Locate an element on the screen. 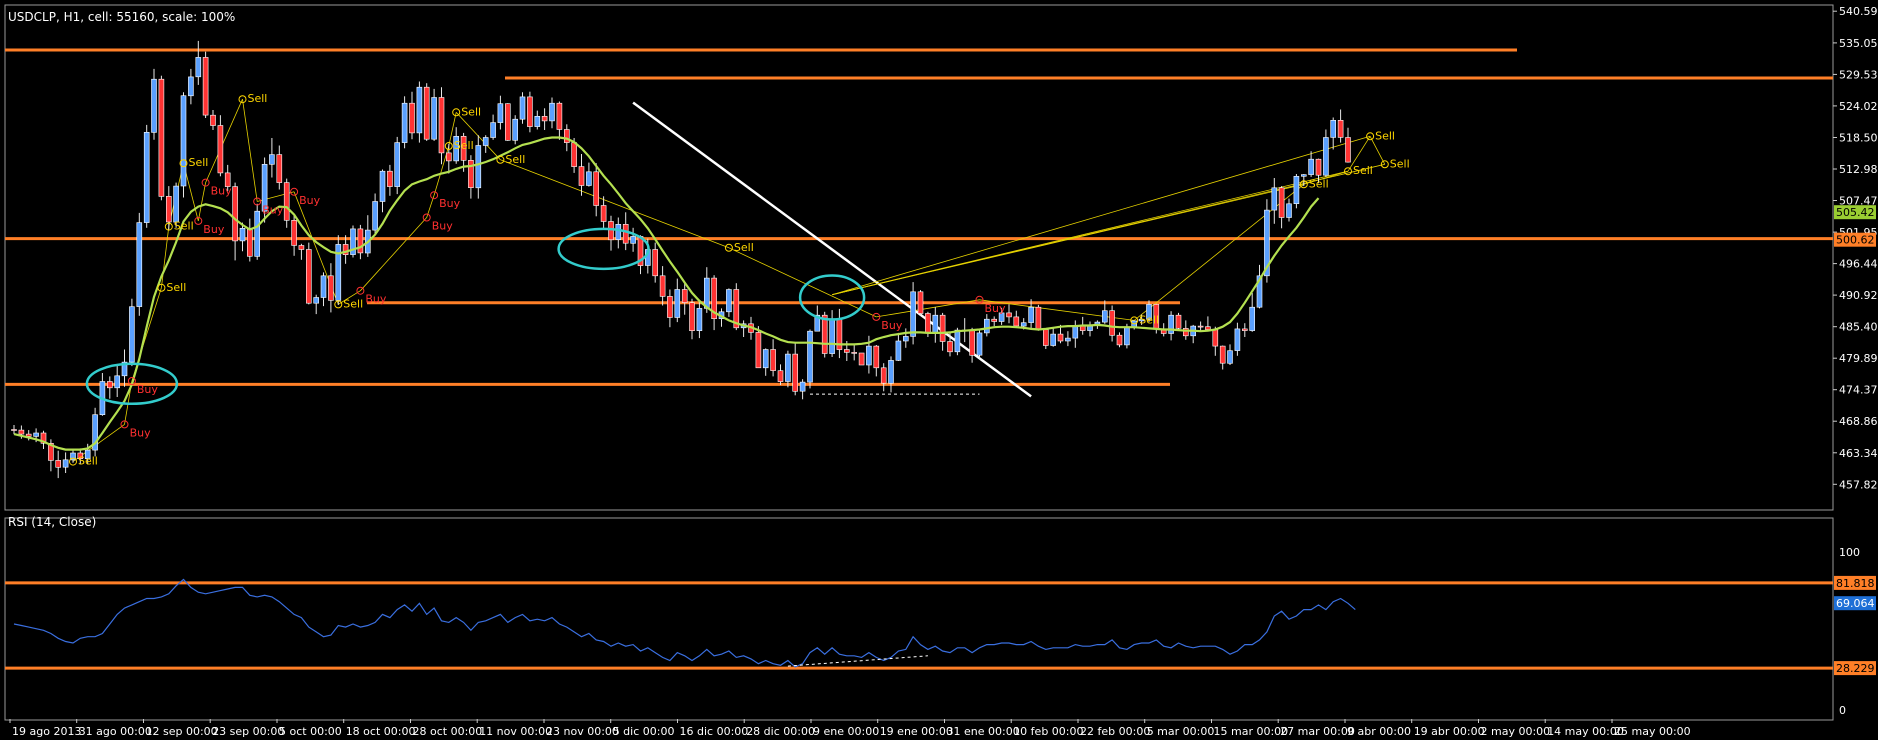 The width and height of the screenshot is (1878, 740). annotation-circles is located at coordinates (475, 316).